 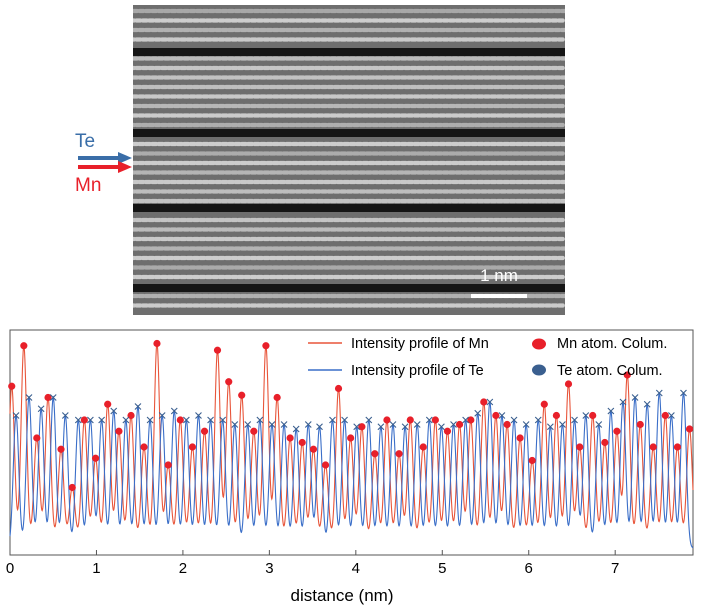 I want to click on te-row-label: Te, so click(x=85, y=141).